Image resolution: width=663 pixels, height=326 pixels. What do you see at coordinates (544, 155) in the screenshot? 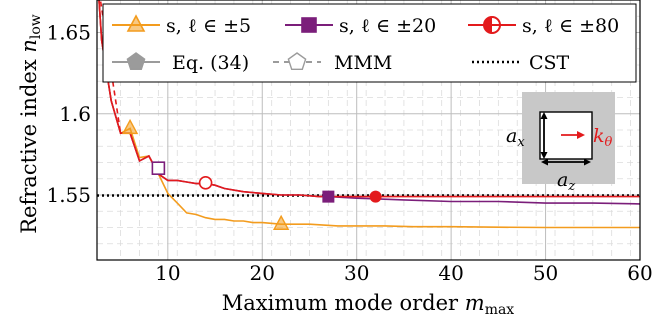
I see `ax-arrow-head-bottom-icon` at bounding box center [544, 155].